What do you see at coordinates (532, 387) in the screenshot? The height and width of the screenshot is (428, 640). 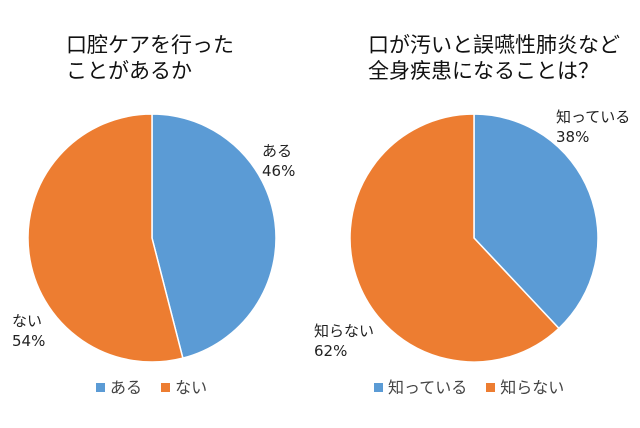 I see `legend-label-shiranai: 知らない` at bounding box center [532, 387].